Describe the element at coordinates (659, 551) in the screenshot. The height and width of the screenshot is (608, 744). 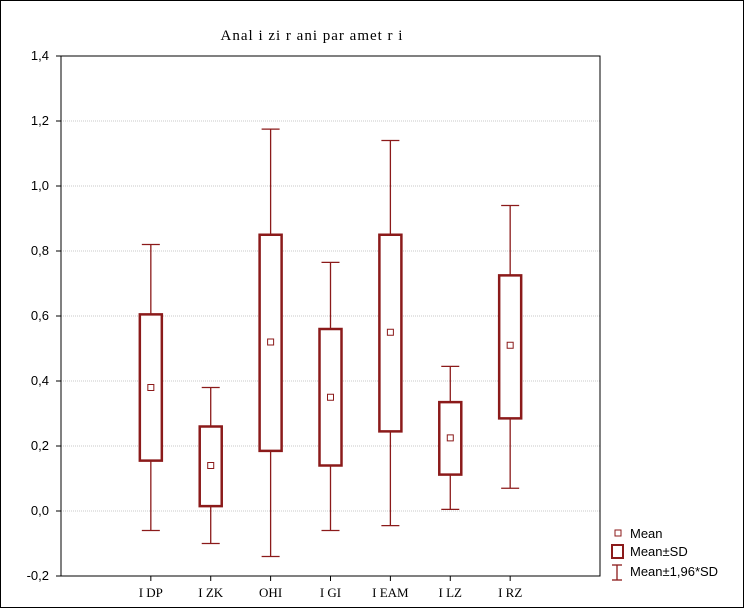
I see `legend-label: Mean±SD` at that location.